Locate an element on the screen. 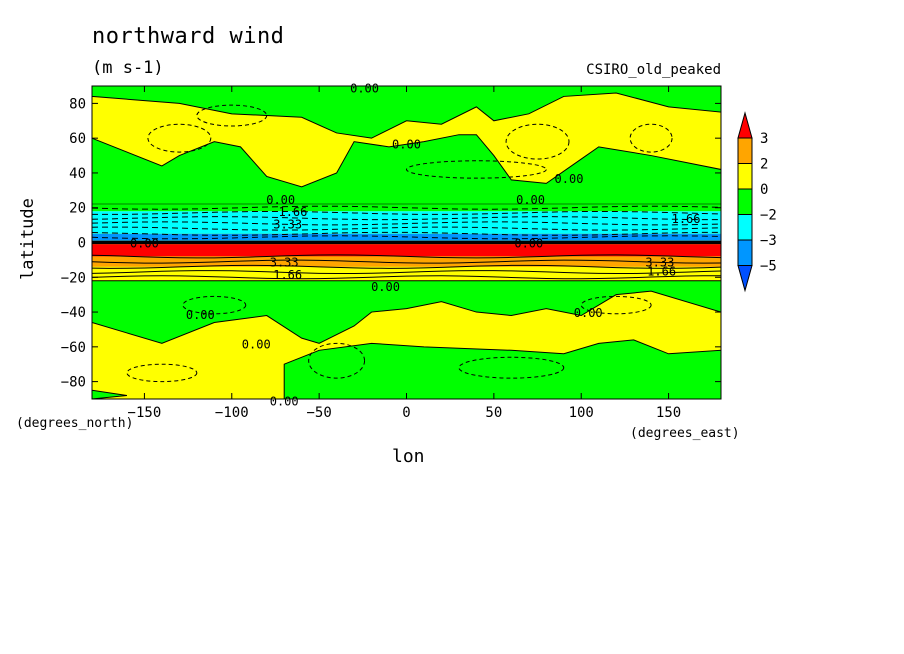 The width and height of the screenshot is (904, 654). y-tick-label: −40 is located at coordinates (73, 313).